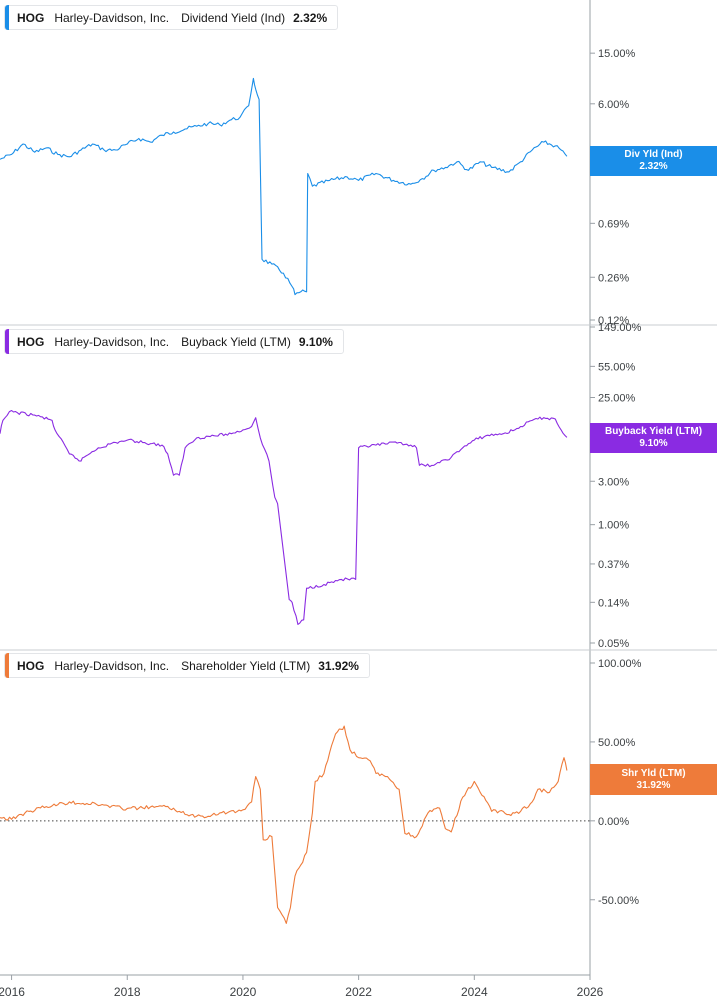 The image size is (717, 1005). I want to click on x-tick-label: 2026, so click(590, 992).